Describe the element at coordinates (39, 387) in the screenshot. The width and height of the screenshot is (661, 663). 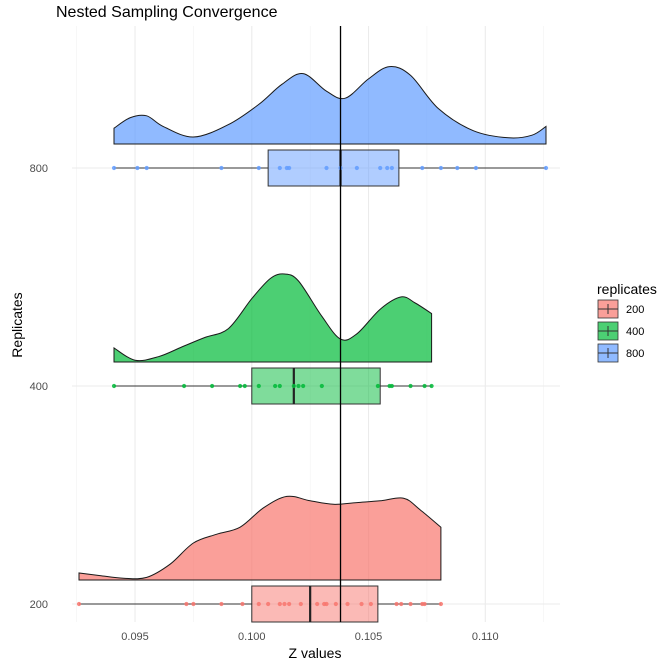
I see `y-tick-label: 400` at that location.